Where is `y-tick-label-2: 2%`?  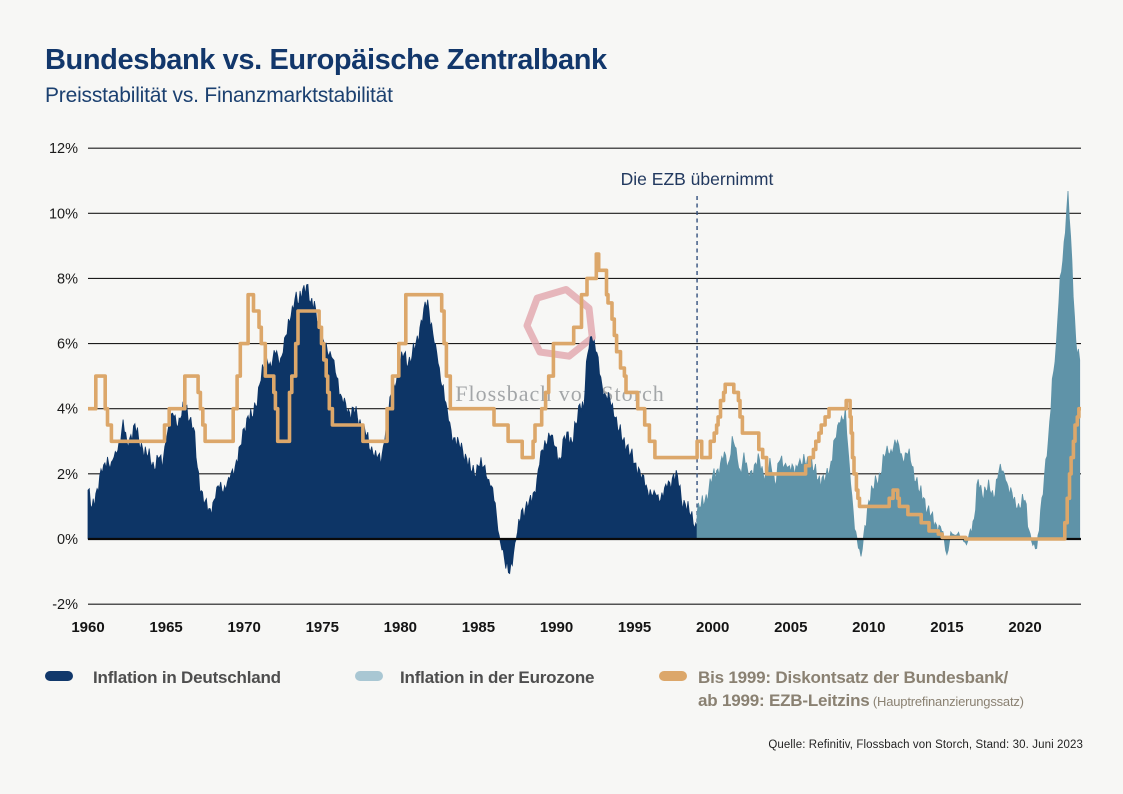 y-tick-label-2: 2% is located at coordinates (67, 475).